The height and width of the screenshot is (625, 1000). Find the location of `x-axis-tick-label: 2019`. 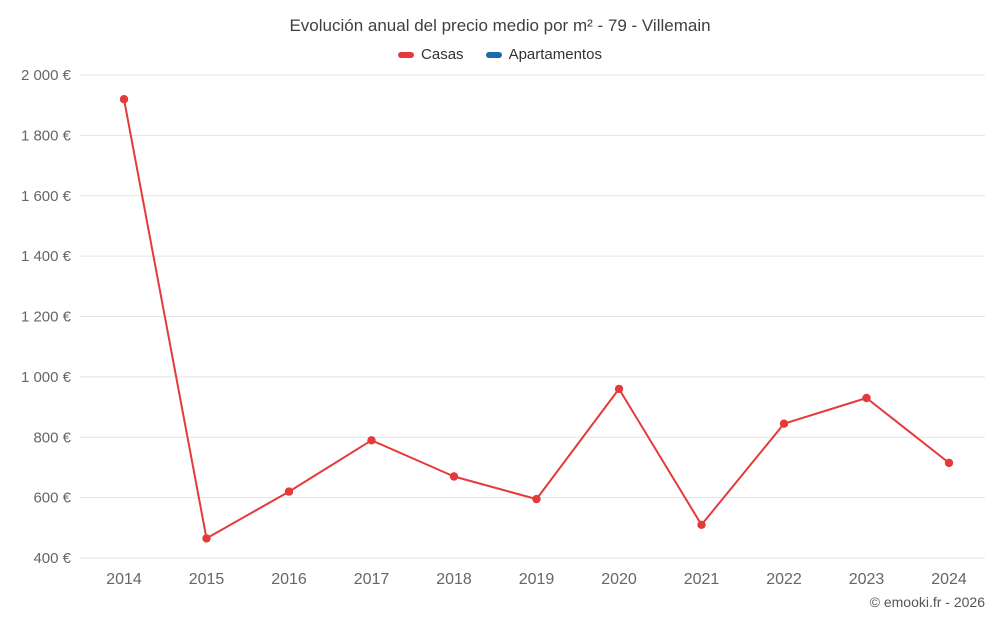

x-axis-tick-label: 2019 is located at coordinates (537, 579).